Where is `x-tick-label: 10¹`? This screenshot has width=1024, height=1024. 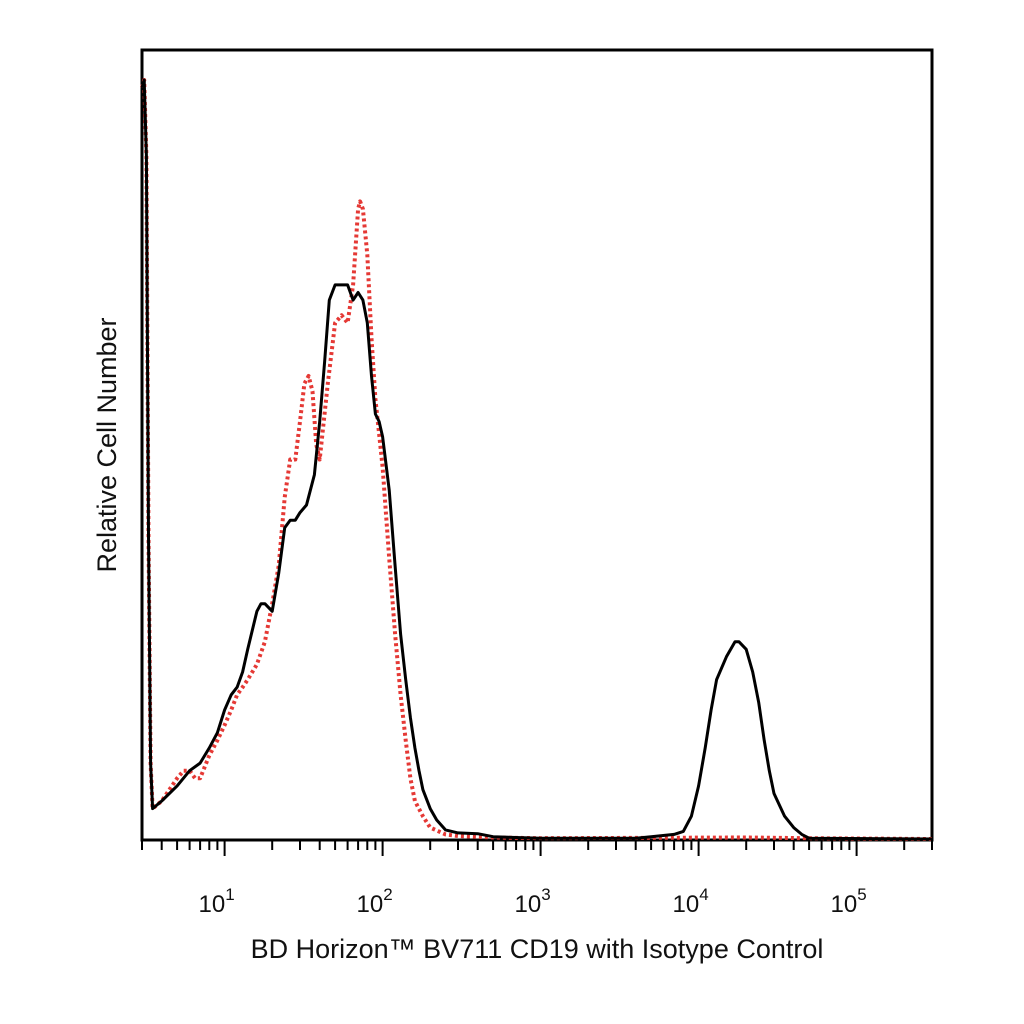
x-tick-label: 10¹ is located at coordinates (217, 901).